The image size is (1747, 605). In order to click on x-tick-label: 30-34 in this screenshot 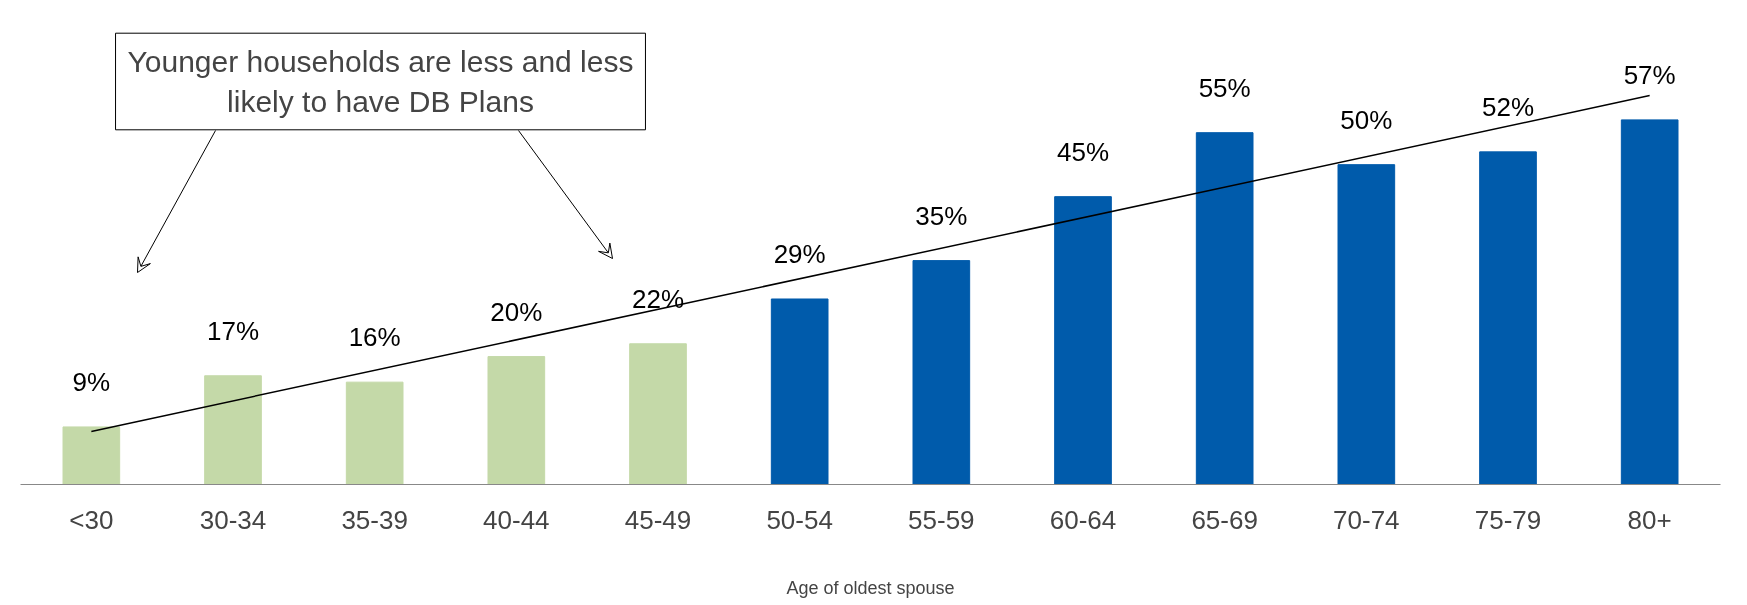, I will do `click(233, 519)`.